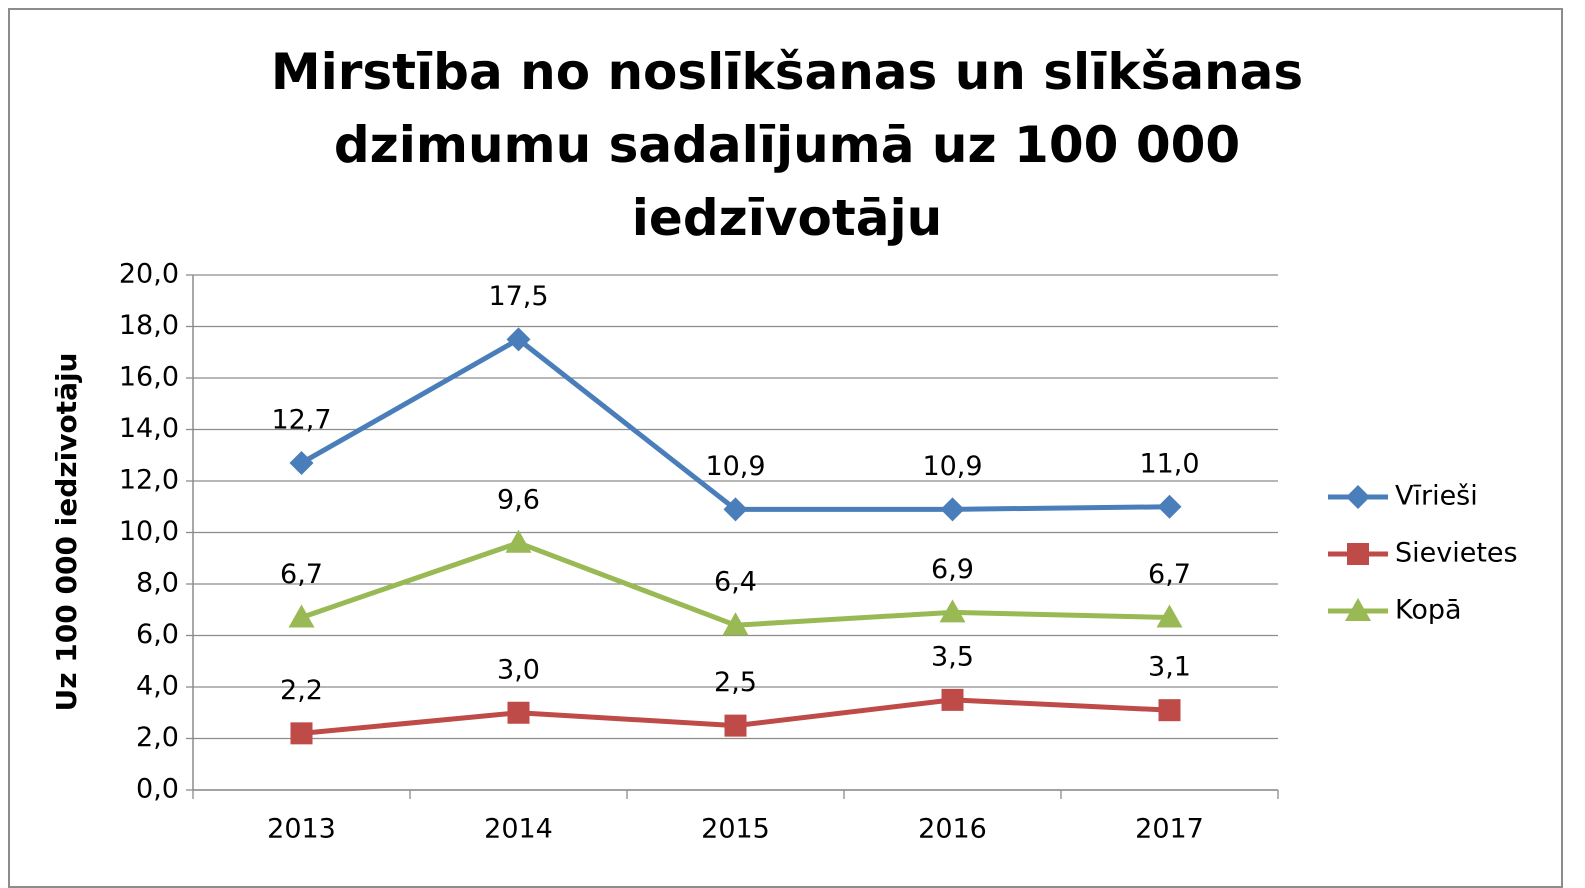  I want to click on legend-label: Kopā, so click(1428, 610).